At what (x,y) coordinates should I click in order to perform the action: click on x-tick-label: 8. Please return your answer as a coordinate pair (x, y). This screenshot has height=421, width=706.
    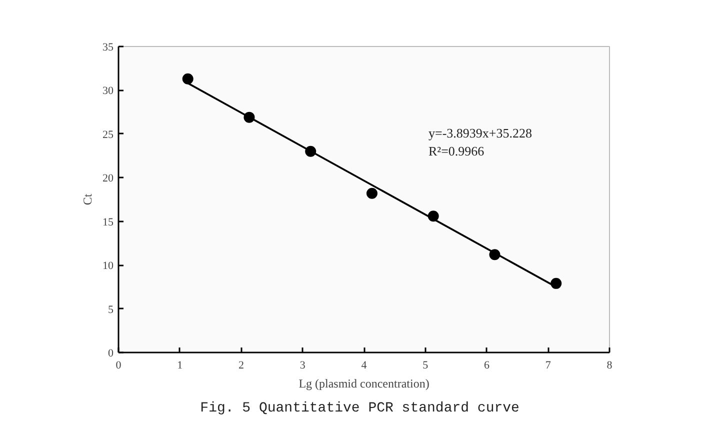
    Looking at the image, I should click on (609, 366).